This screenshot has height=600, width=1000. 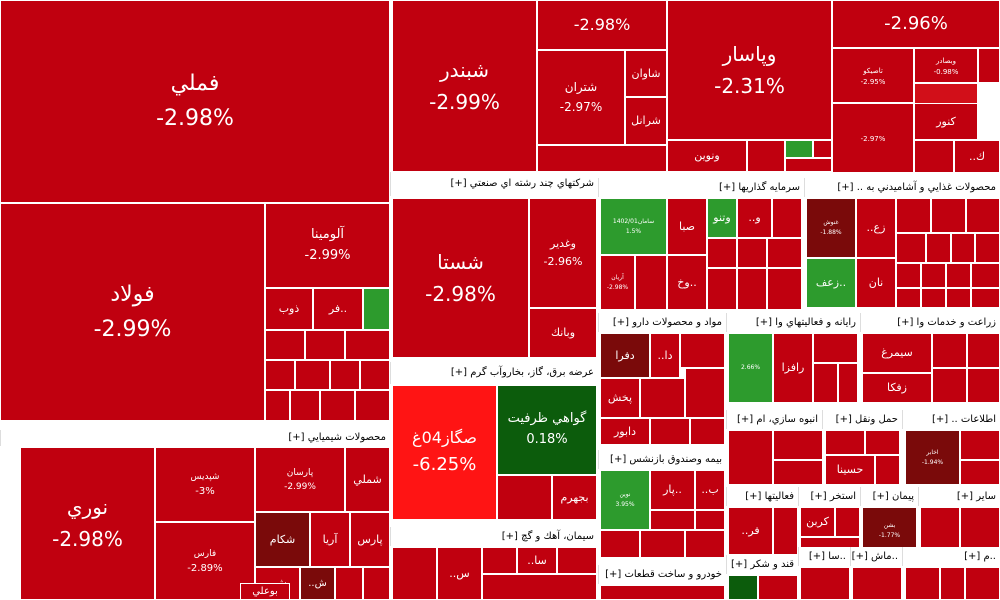 What do you see at coordinates (662, 574) in the screenshot?
I see `sector-header: خودرو و ساخت قطعات [+]` at bounding box center [662, 574].